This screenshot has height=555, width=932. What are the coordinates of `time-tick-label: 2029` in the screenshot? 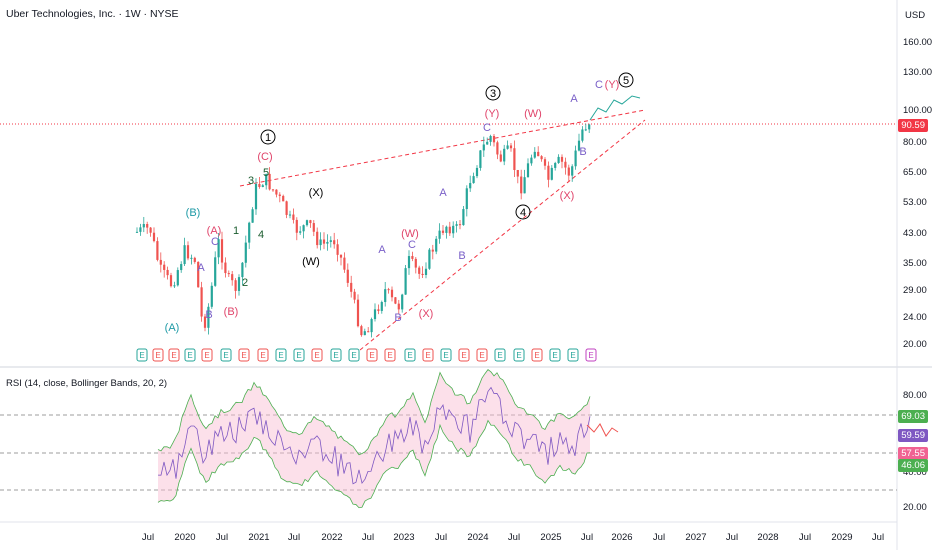 It's located at (842, 537).